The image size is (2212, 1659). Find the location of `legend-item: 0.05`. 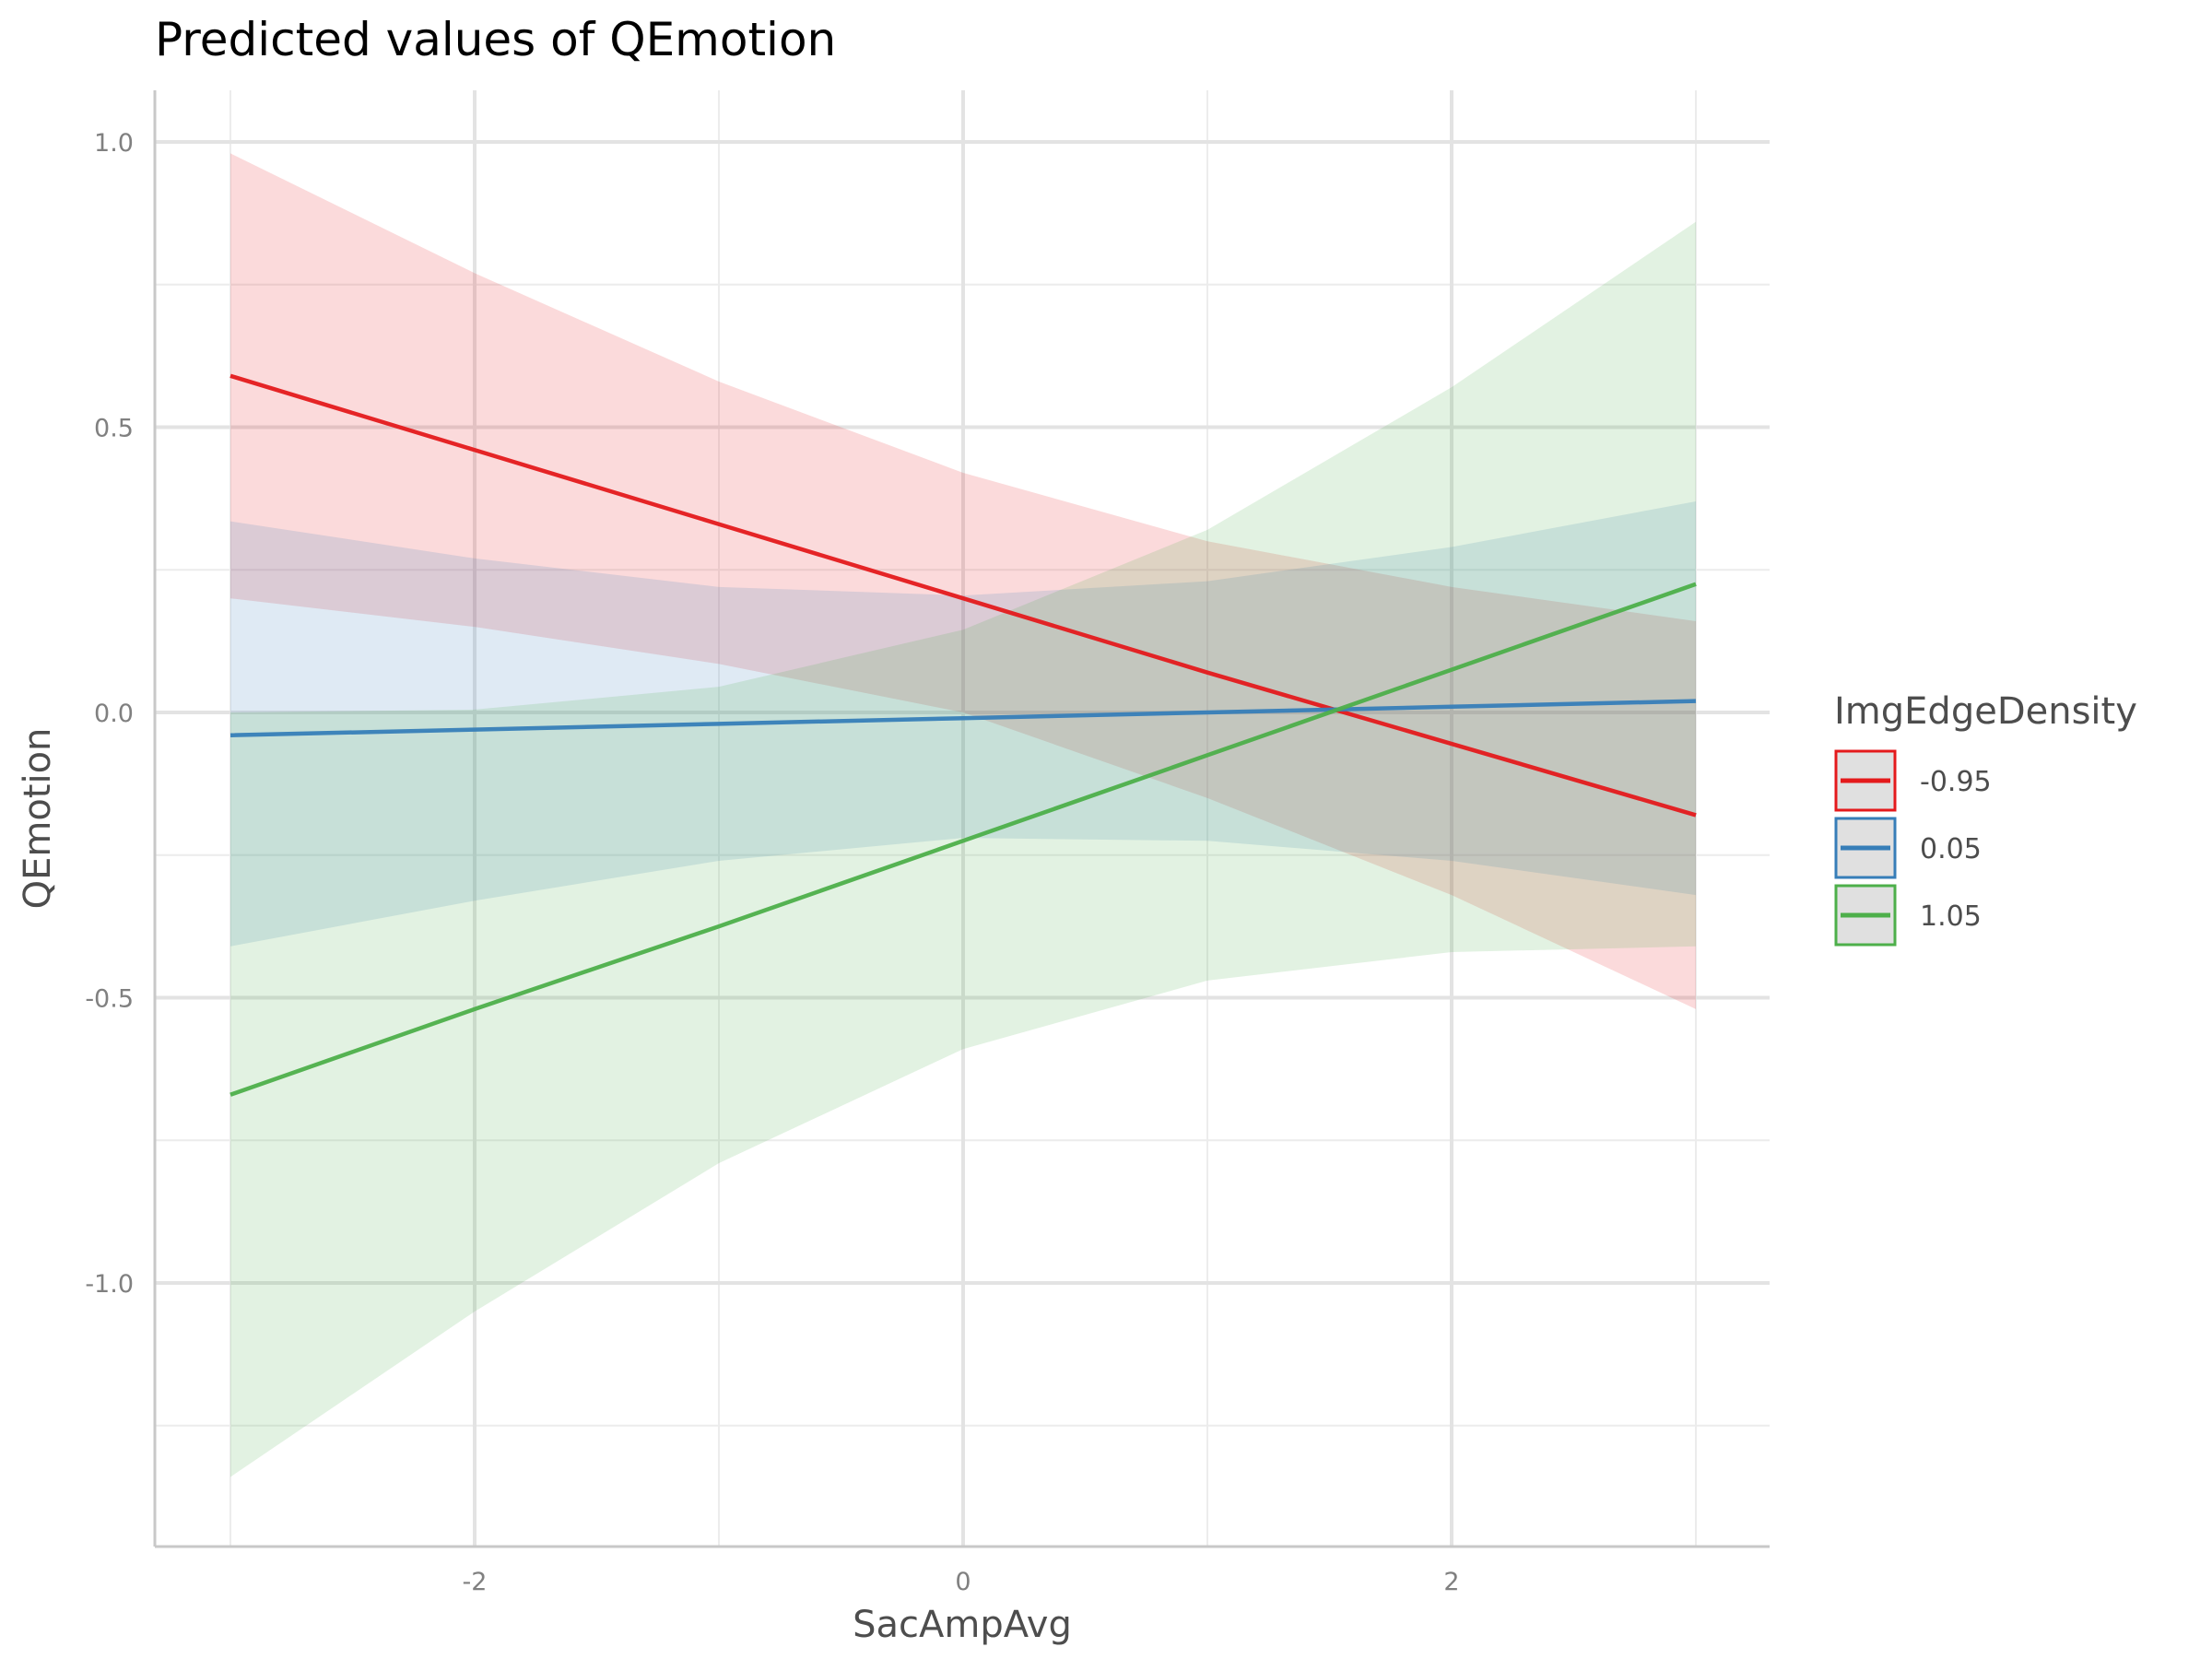

legend-item: 0.05 is located at coordinates (1908, 848).